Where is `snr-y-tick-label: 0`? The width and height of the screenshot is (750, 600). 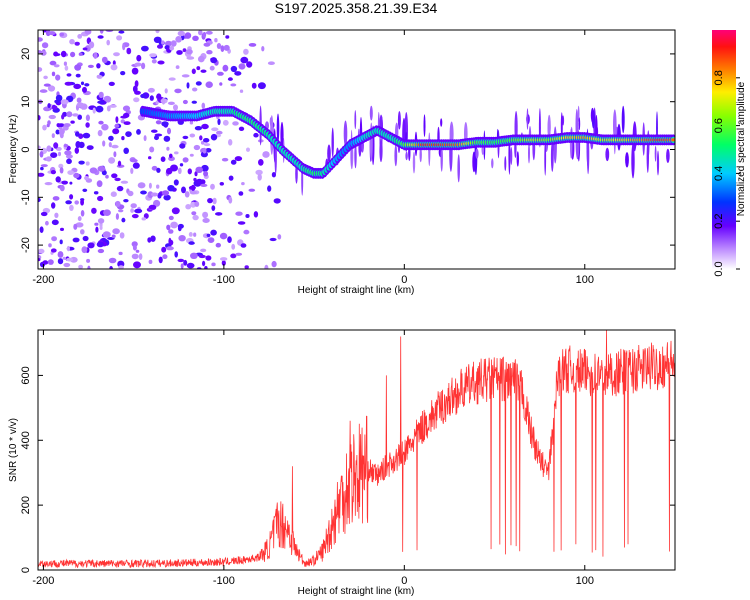 snr-y-tick-label: 0 is located at coordinates (26, 570).